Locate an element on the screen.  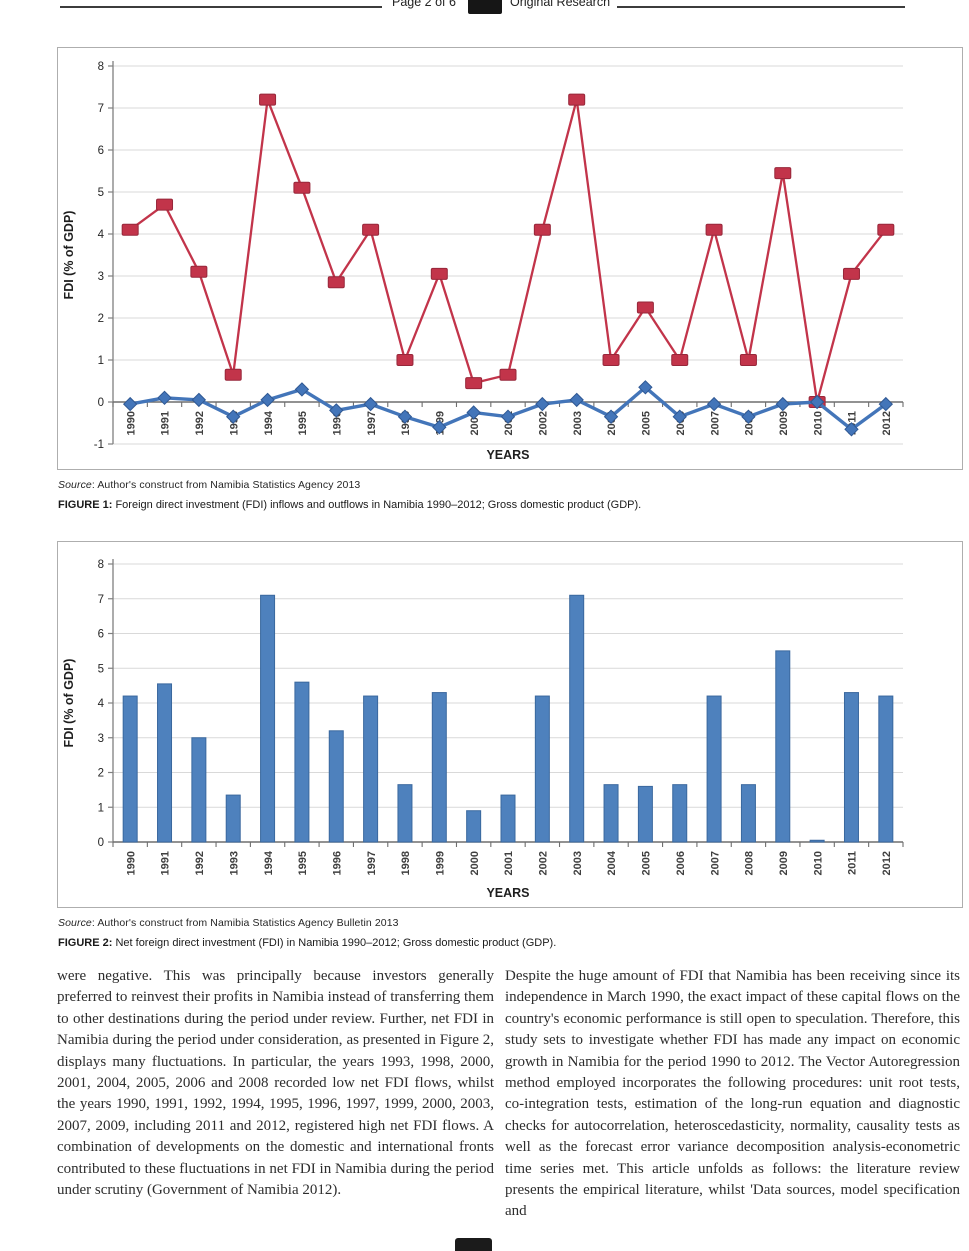
caption-label: FIGURE 1: is located at coordinates (85, 505).